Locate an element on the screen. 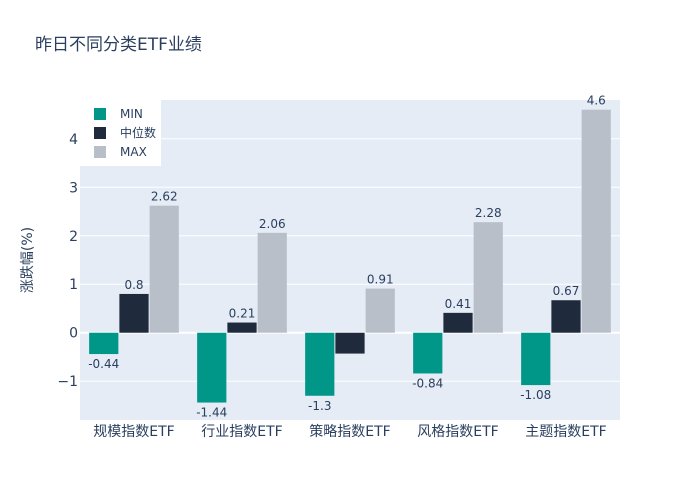  legend-label: MAX is located at coordinates (133, 152).